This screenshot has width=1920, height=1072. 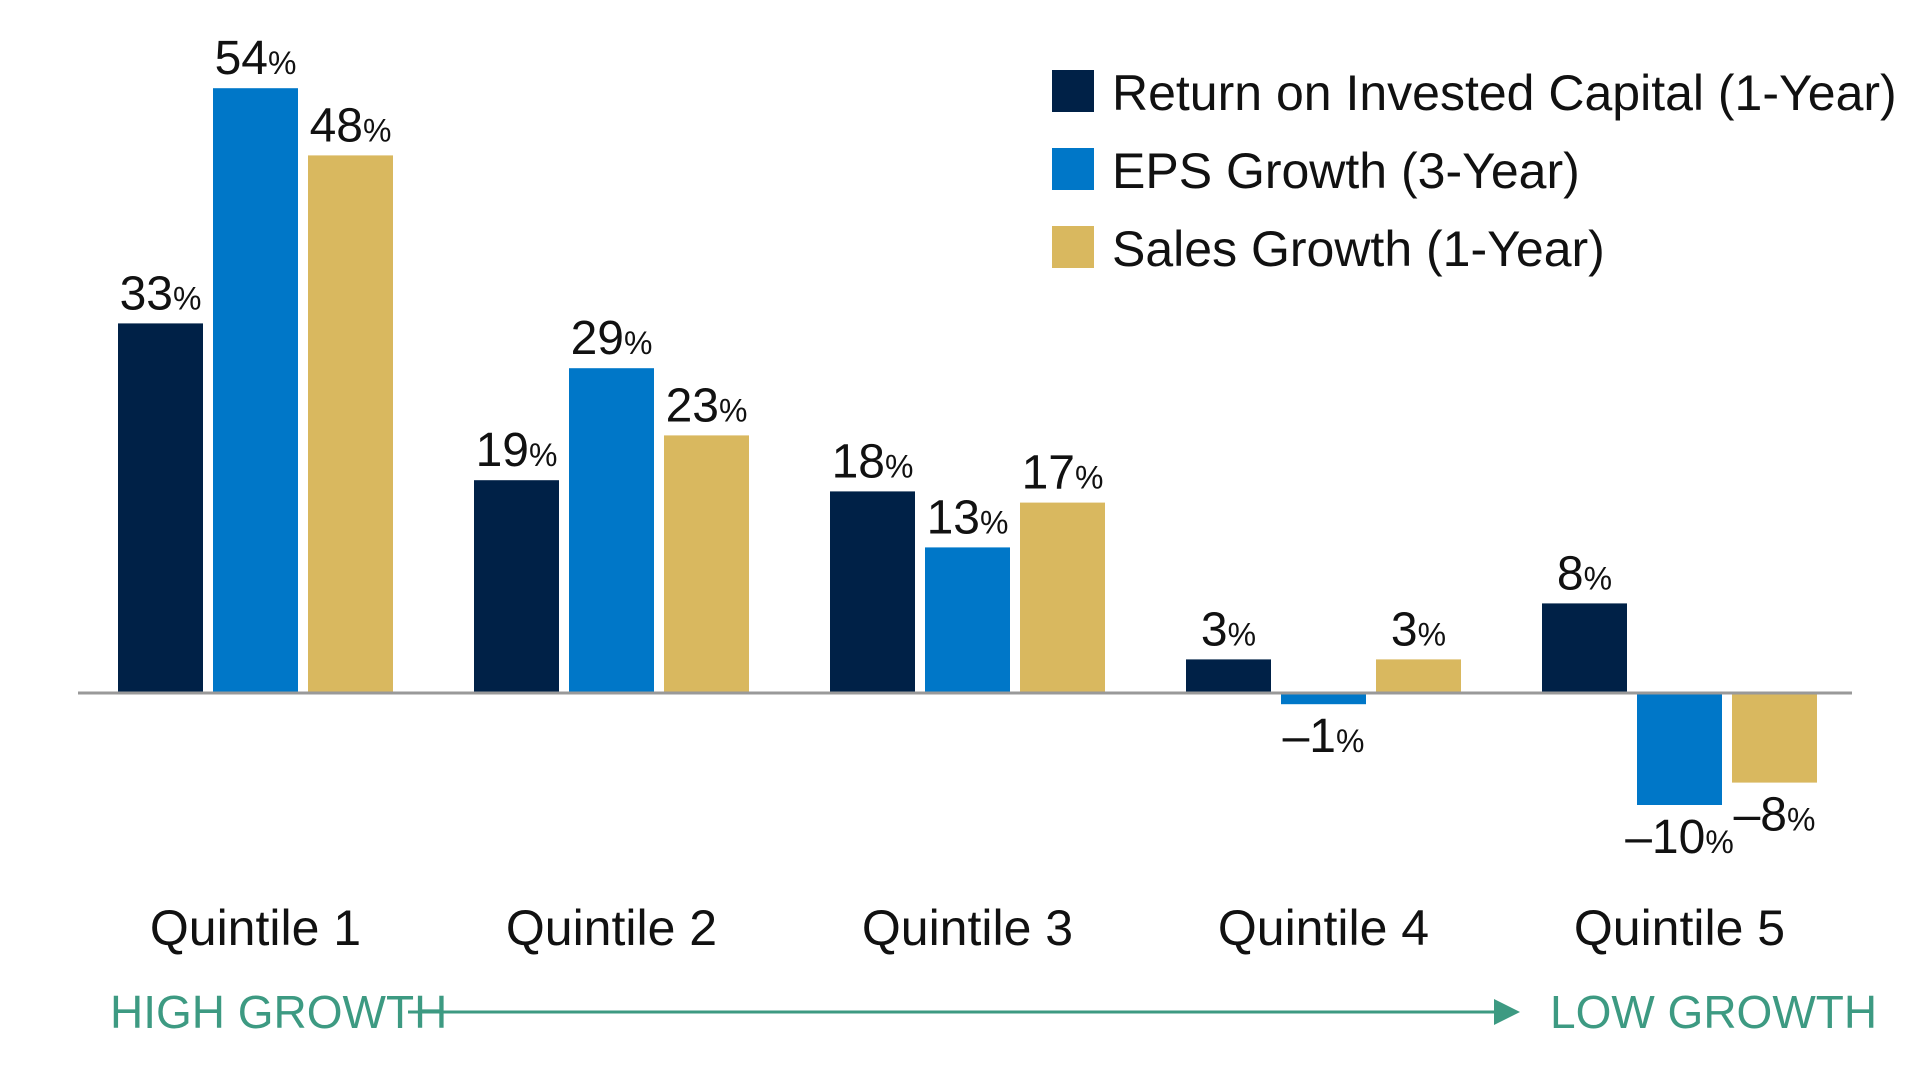 What do you see at coordinates (1665, 837) in the screenshot?
I see `value-number: –10` at bounding box center [1665, 837].